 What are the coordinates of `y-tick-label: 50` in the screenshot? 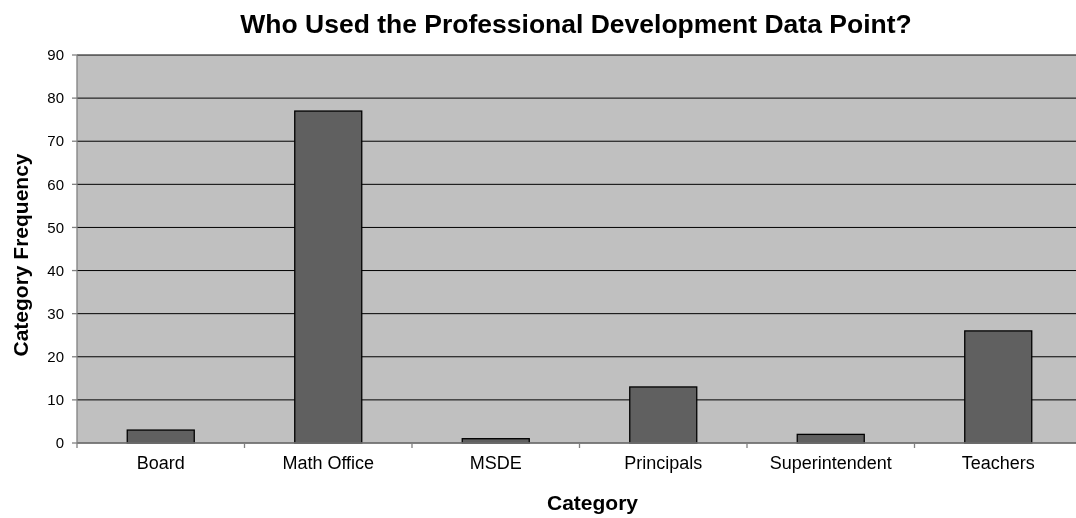 It's located at (55, 227).